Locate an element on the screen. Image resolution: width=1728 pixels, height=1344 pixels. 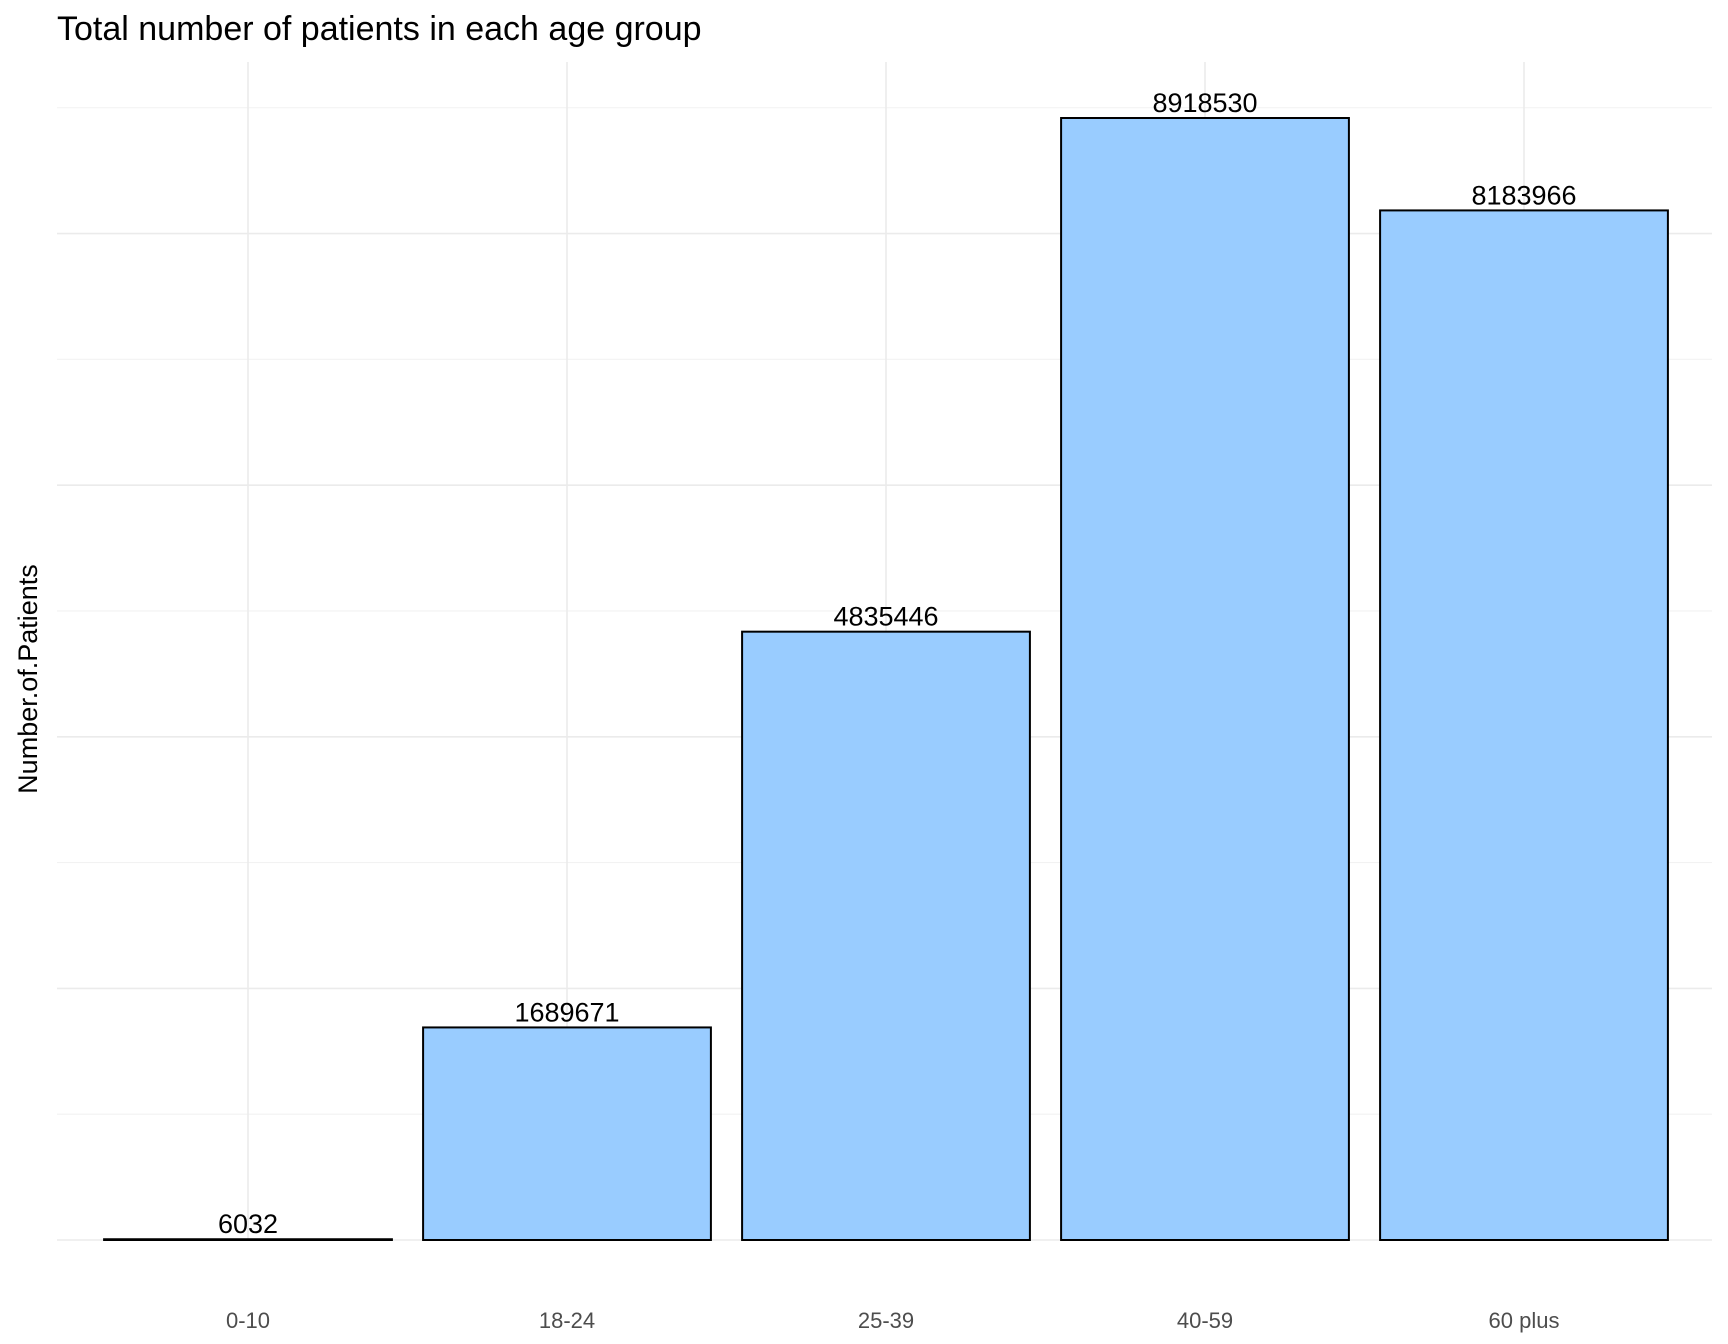
x-tick-label: 40-59 is located at coordinates (1205, 1320).